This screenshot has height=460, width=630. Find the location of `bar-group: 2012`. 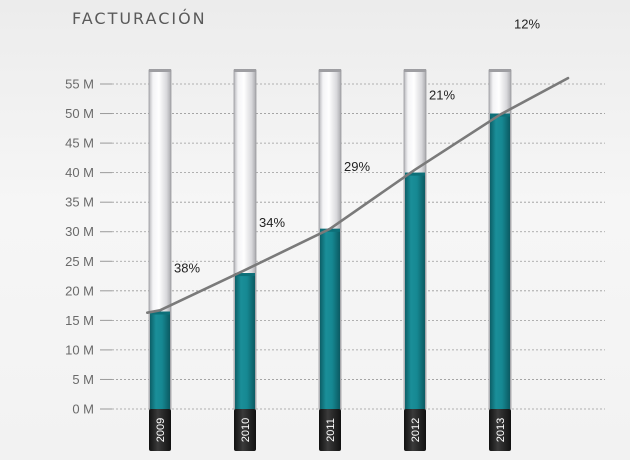

bar-group: 2012 is located at coordinates (415, 260).